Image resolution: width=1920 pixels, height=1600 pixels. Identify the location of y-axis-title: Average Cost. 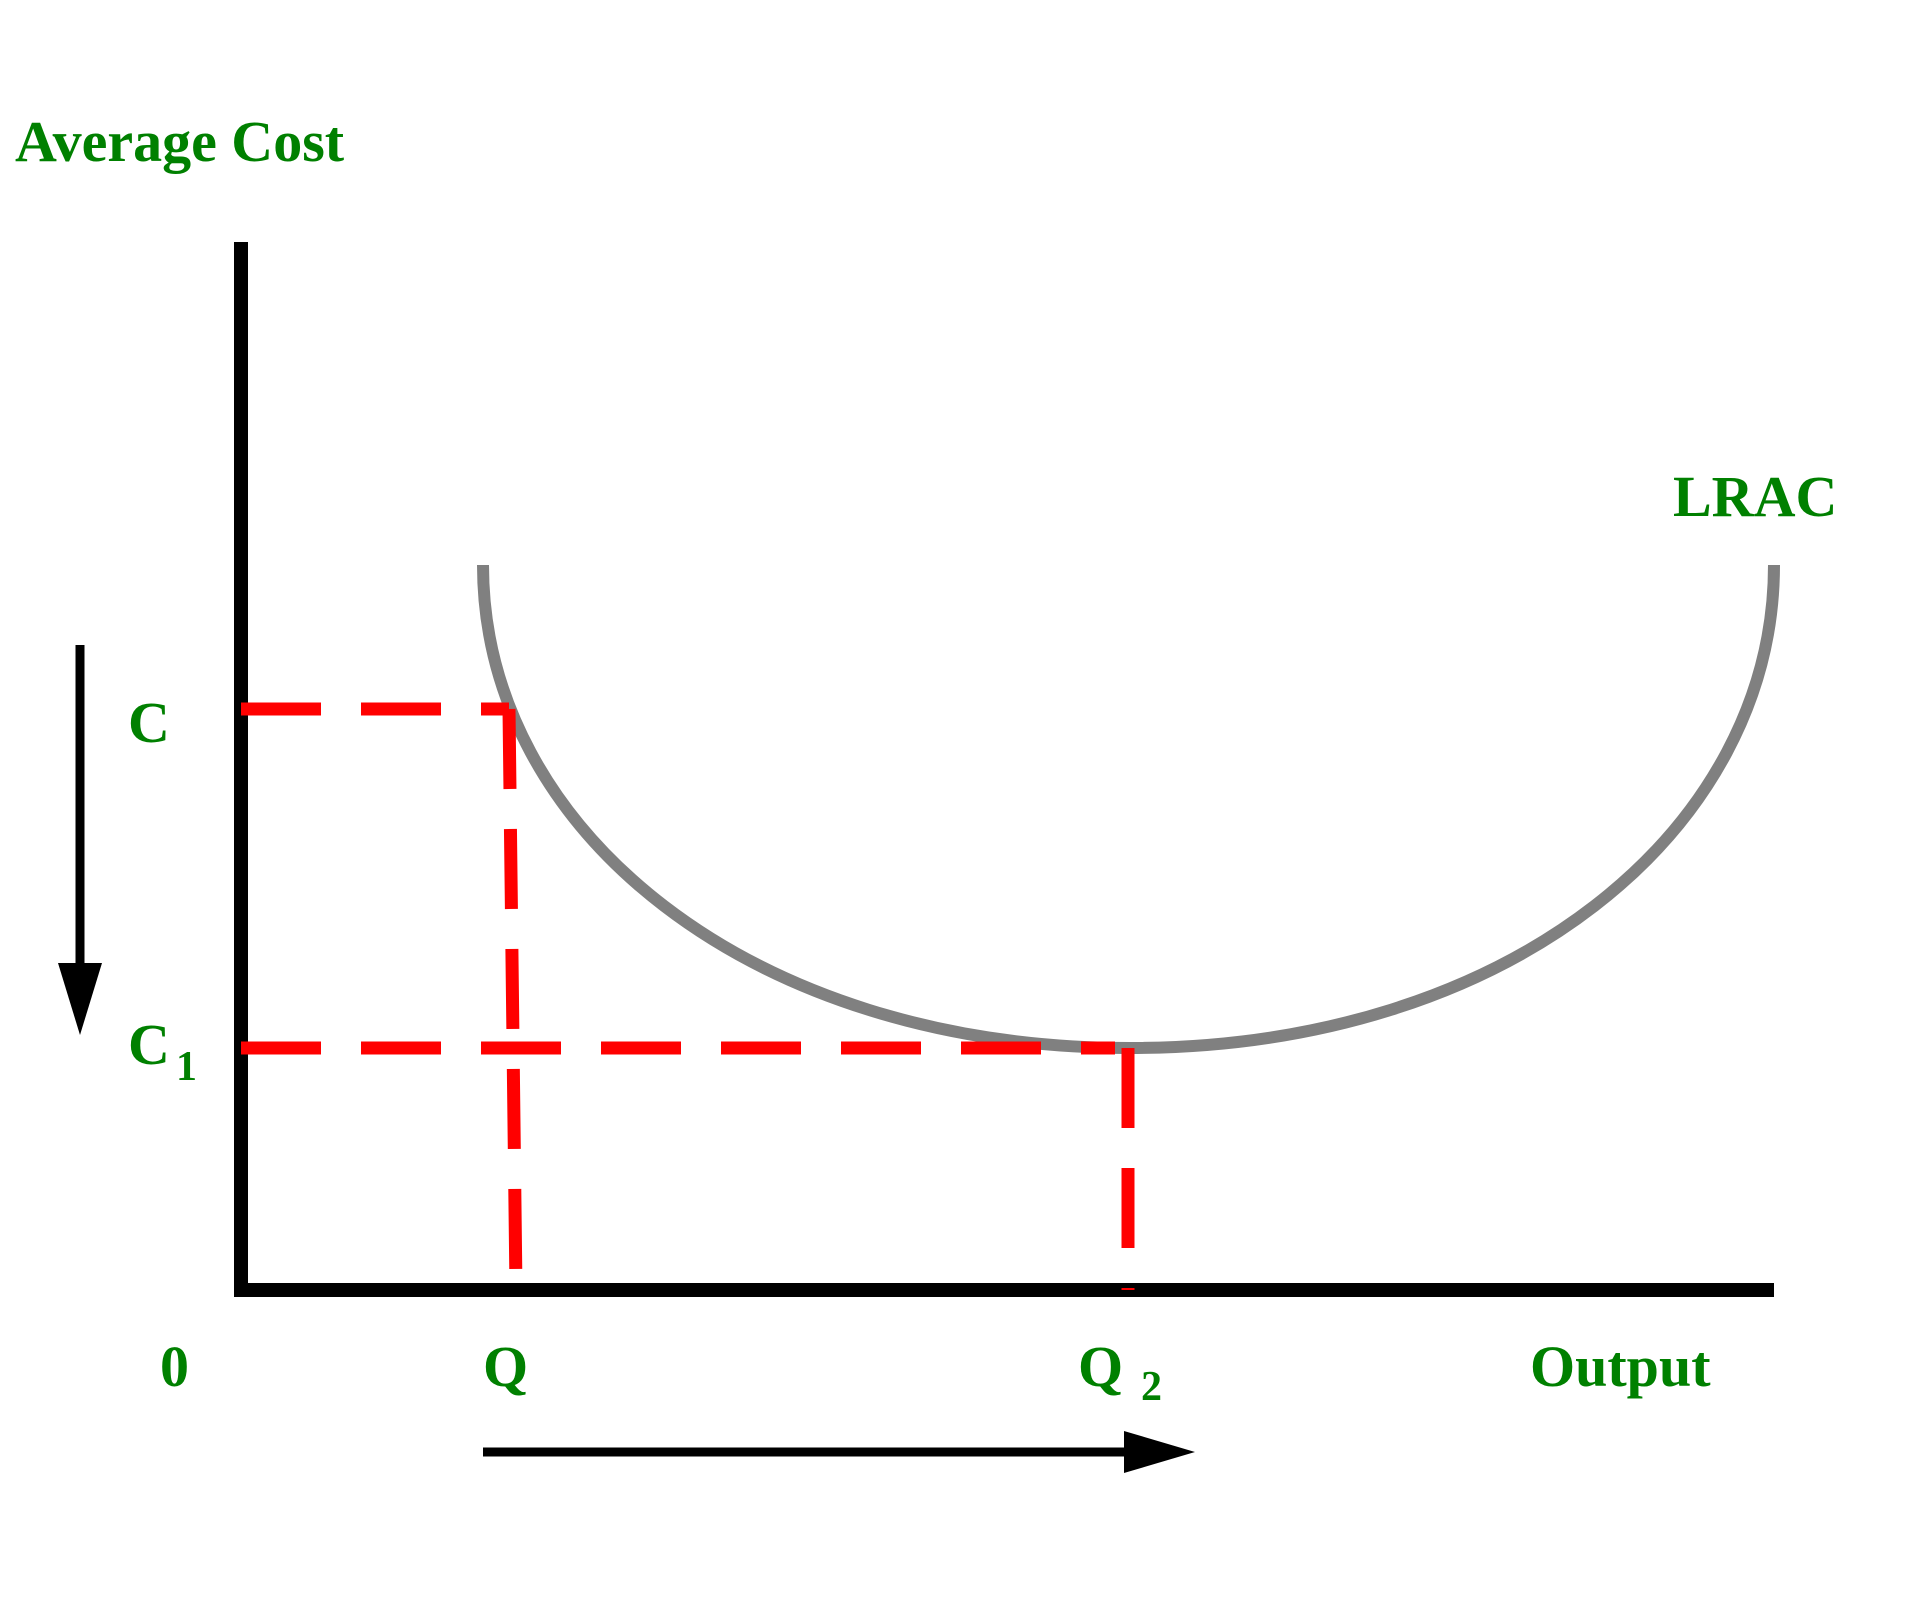
(180, 141).